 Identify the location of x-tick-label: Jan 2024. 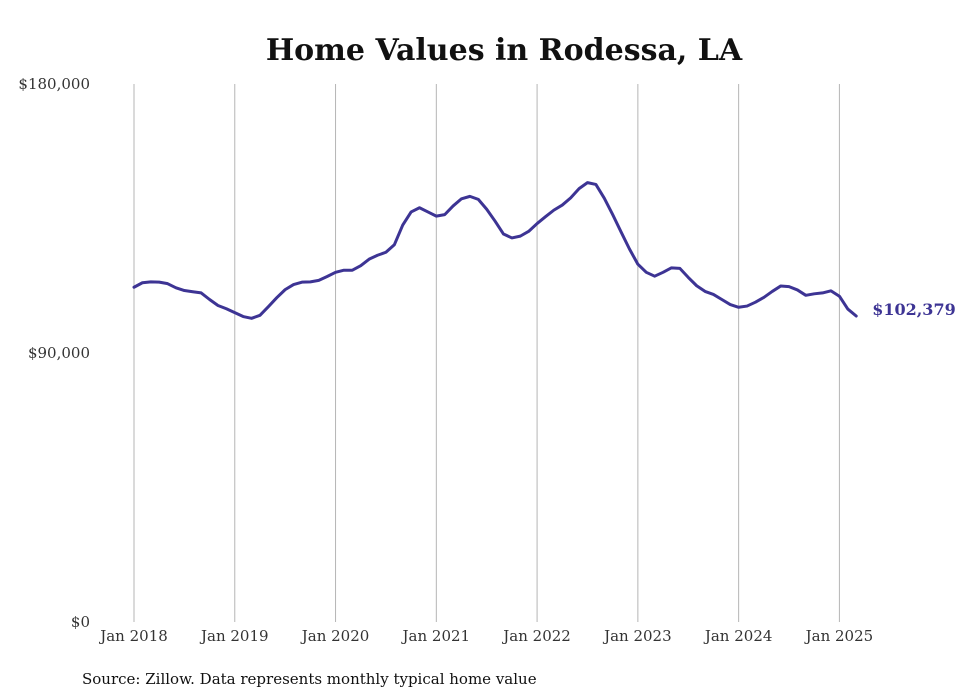
(738, 636).